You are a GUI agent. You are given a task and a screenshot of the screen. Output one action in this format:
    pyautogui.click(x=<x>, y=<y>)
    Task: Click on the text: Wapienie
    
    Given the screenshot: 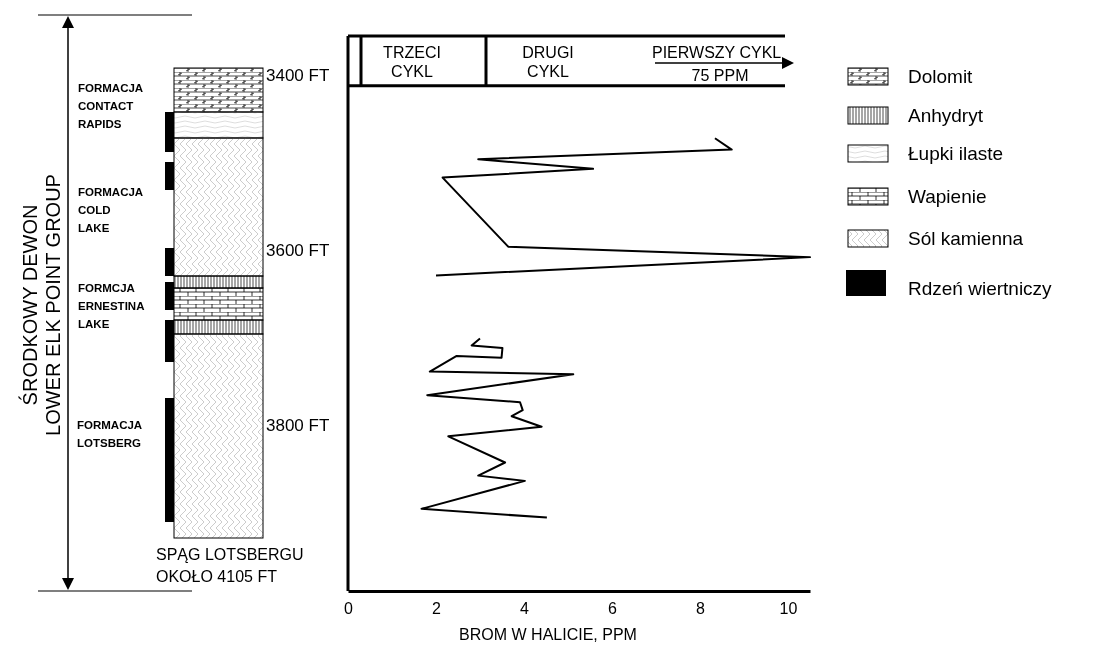 What is the action you would take?
    pyautogui.click(x=947, y=196)
    